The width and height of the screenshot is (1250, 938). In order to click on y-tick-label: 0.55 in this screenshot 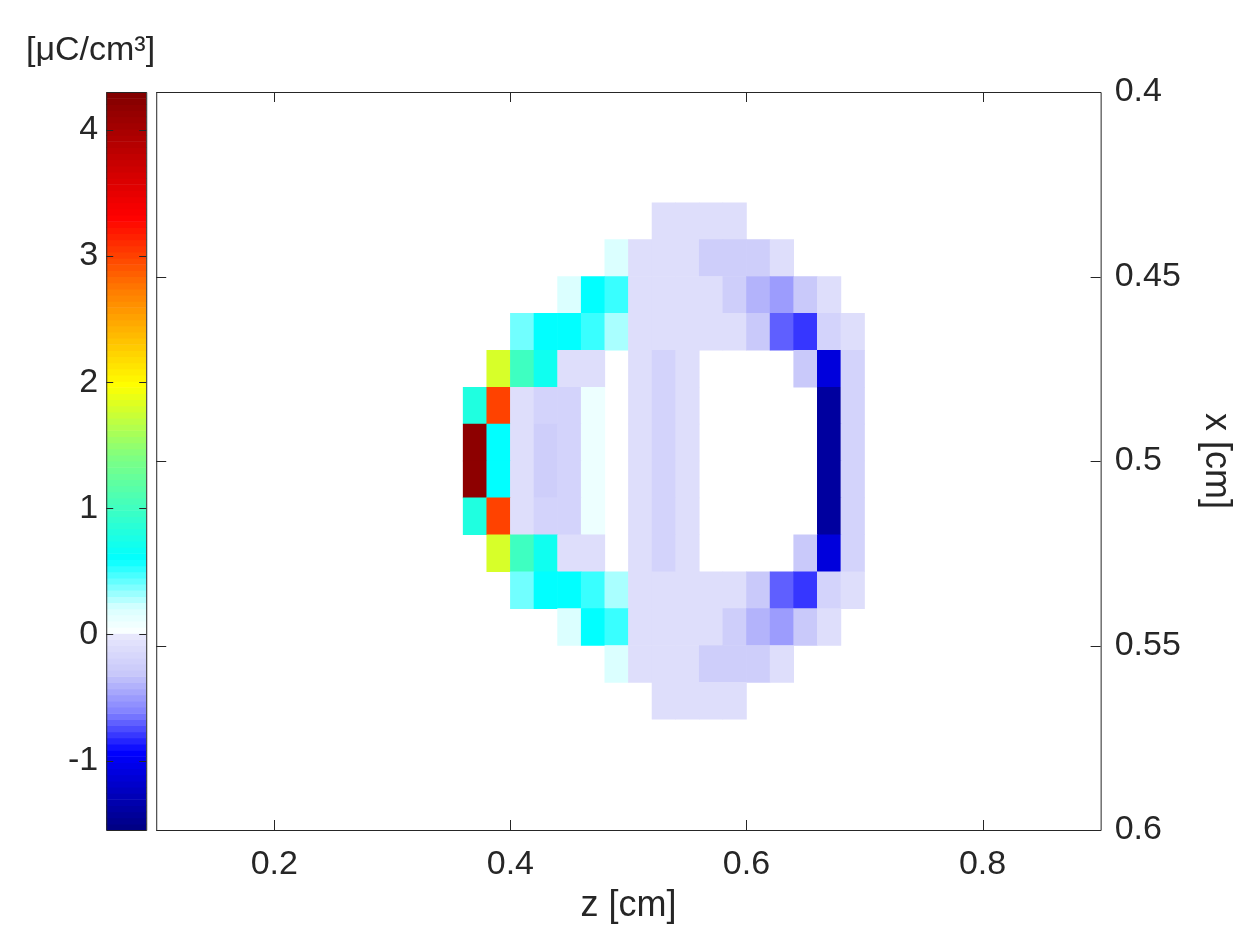, I will do `click(1147, 642)`.